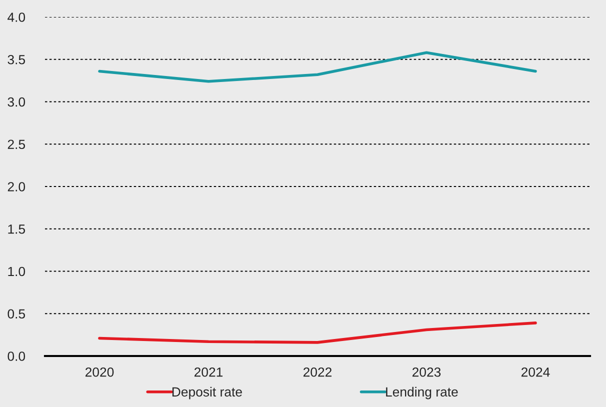 This screenshot has height=407, width=606. I want to click on x-tick-label: 2021, so click(208, 372).